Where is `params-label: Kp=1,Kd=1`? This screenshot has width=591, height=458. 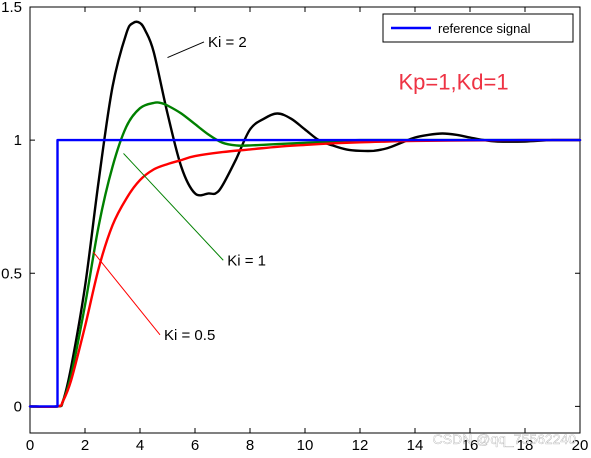
params-label: Kp=1,Kd=1 is located at coordinates (454, 82).